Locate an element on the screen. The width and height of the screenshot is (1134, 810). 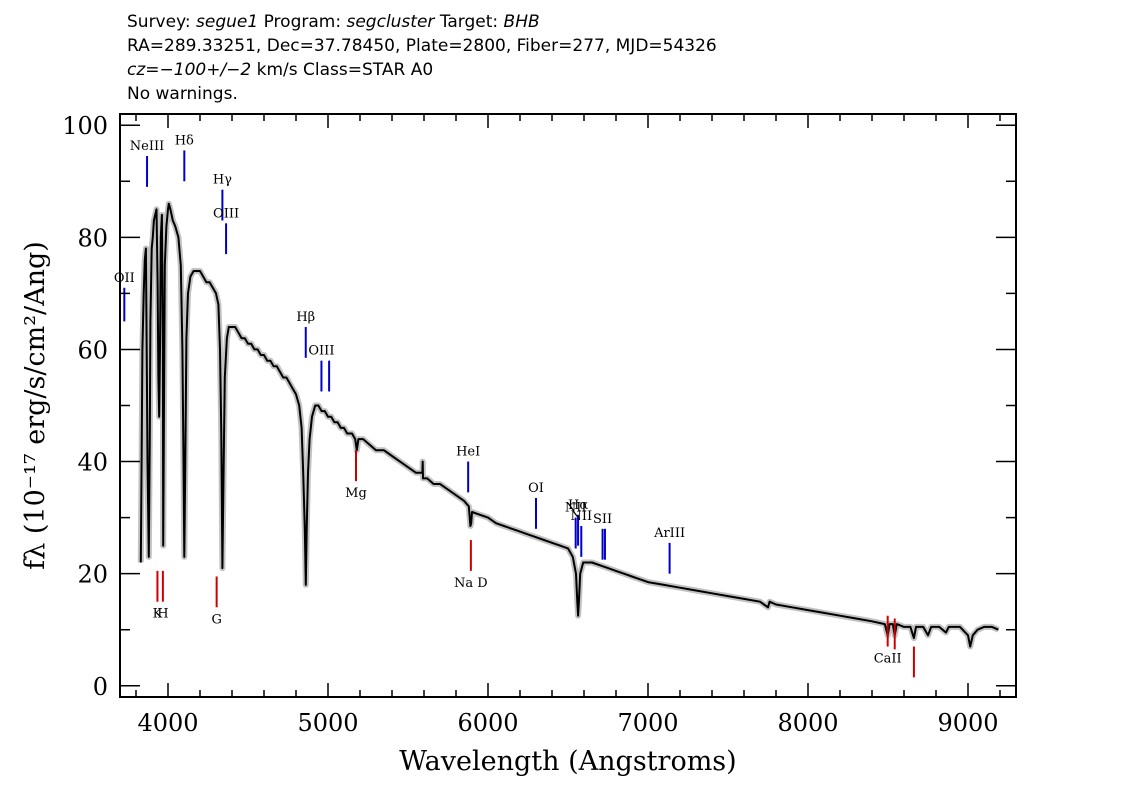
emission-line-label-6: OIII is located at coordinates (321, 351).